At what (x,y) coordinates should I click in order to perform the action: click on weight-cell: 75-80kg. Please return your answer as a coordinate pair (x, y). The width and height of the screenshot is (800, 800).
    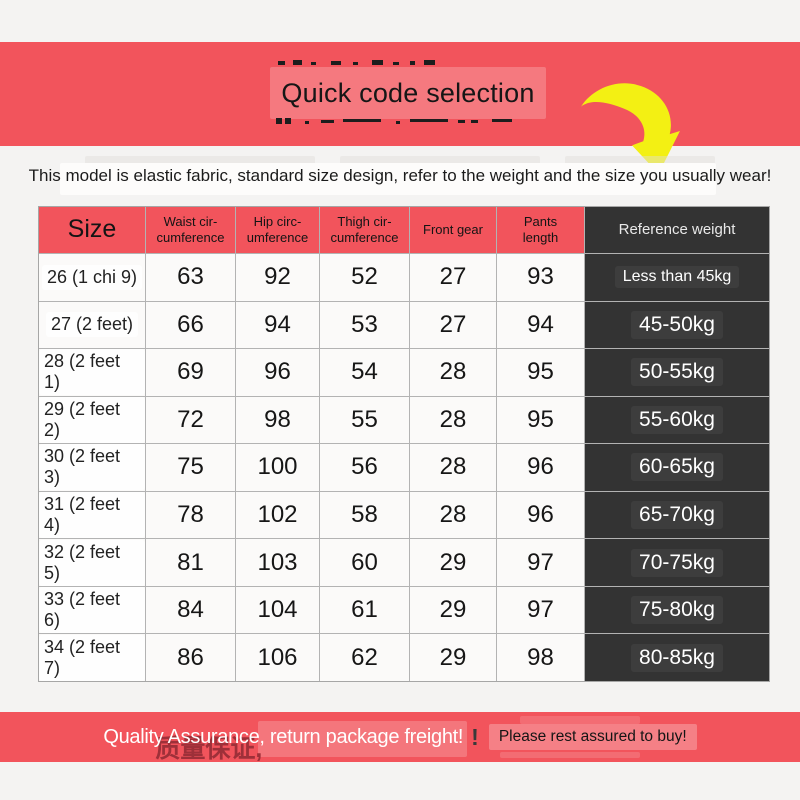
    Looking at the image, I should click on (677, 610).